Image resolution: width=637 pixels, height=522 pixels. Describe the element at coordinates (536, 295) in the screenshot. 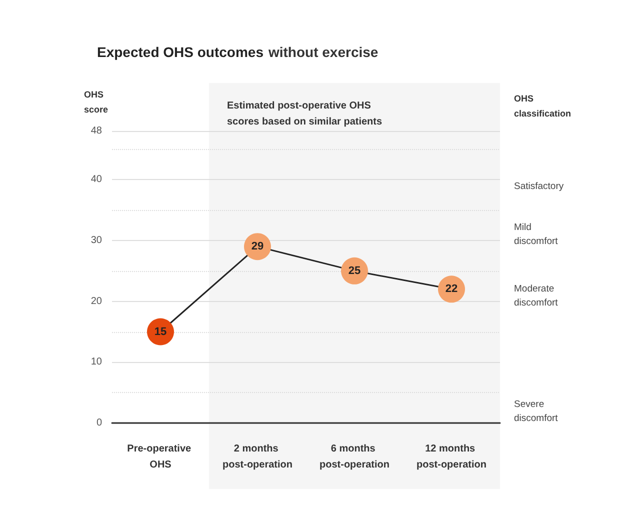

I see `text: Moderate discomfort` at that location.